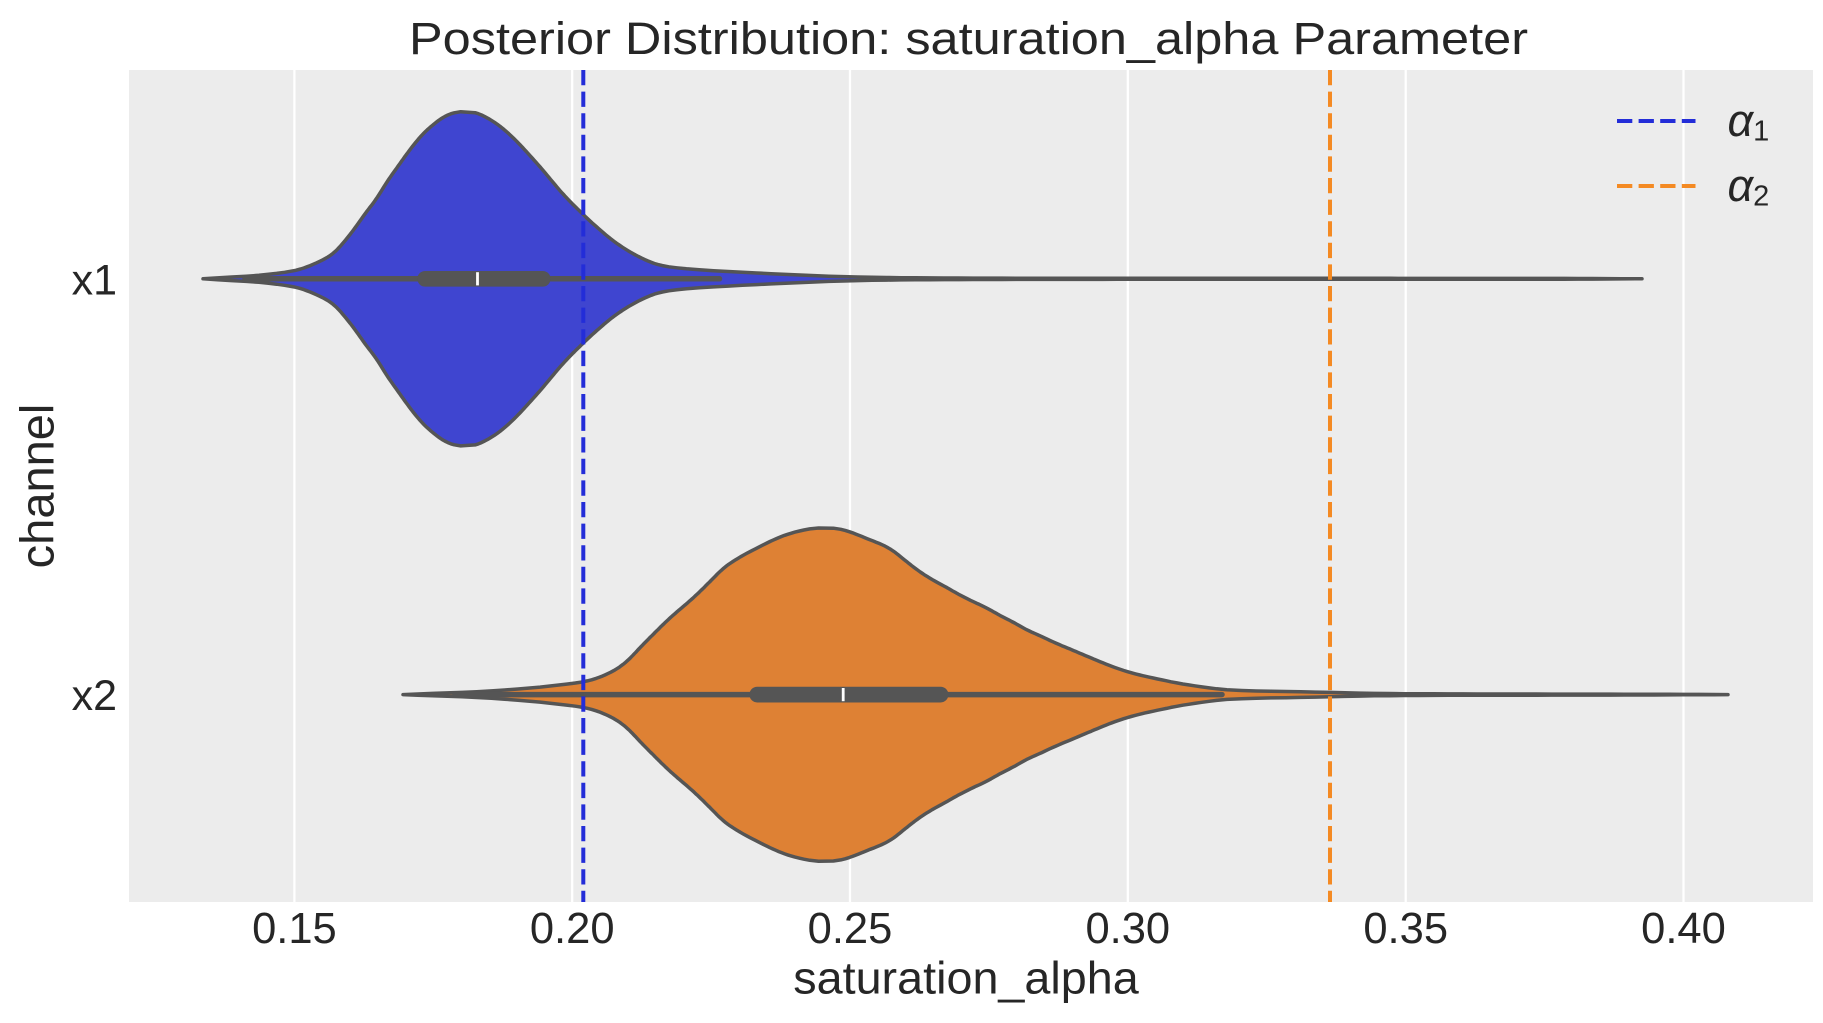  What do you see at coordinates (1683, 929) in the screenshot?
I see `svg-text: 0.40` at bounding box center [1683, 929].